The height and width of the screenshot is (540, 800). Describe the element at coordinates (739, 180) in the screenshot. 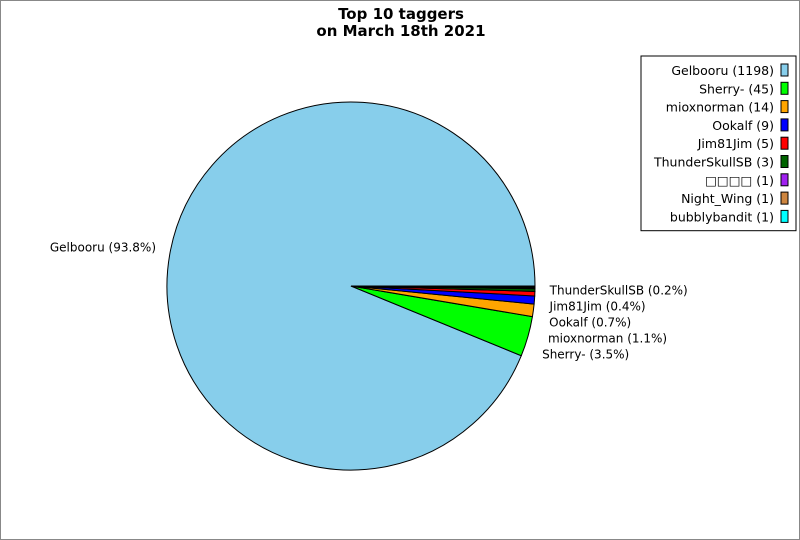

I see `legend-label-6: □□□□ (1)` at that location.